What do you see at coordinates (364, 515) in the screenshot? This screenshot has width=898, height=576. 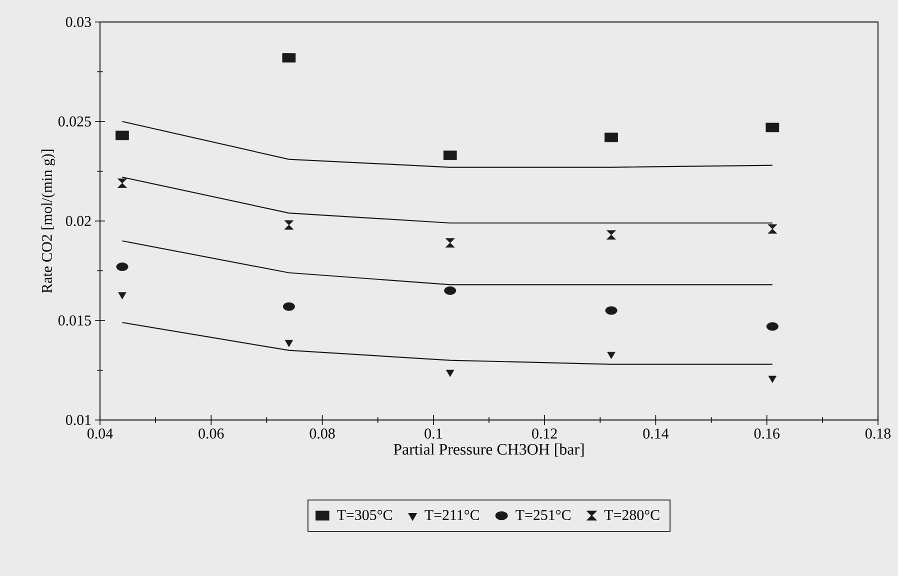 I see `legend-label: T=305°C` at bounding box center [364, 515].